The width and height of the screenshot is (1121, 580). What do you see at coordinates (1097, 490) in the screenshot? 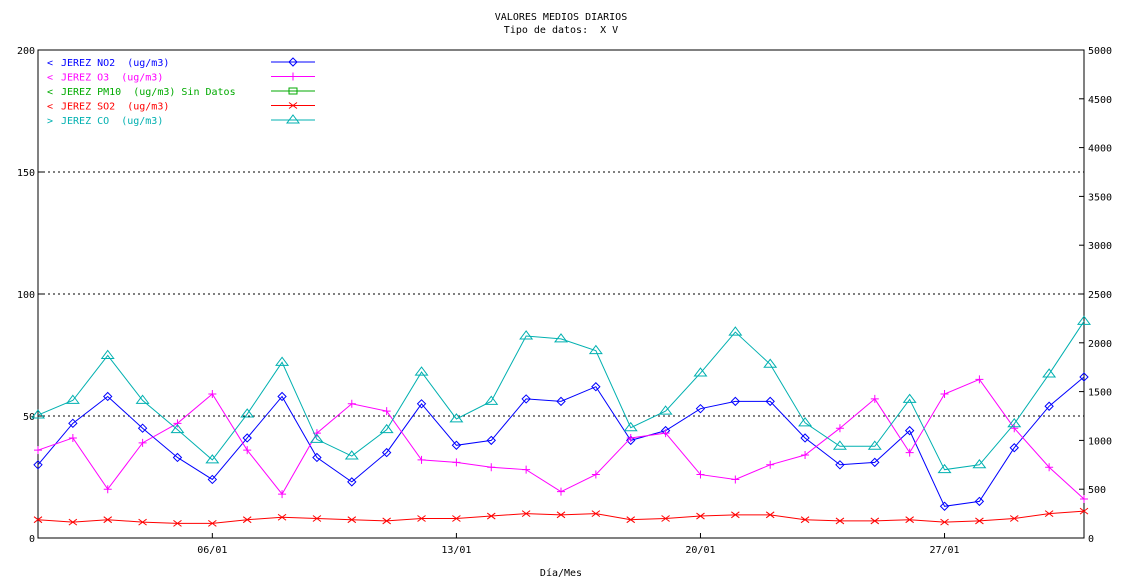
I see `y-right-tick-label: 500` at bounding box center [1097, 490].